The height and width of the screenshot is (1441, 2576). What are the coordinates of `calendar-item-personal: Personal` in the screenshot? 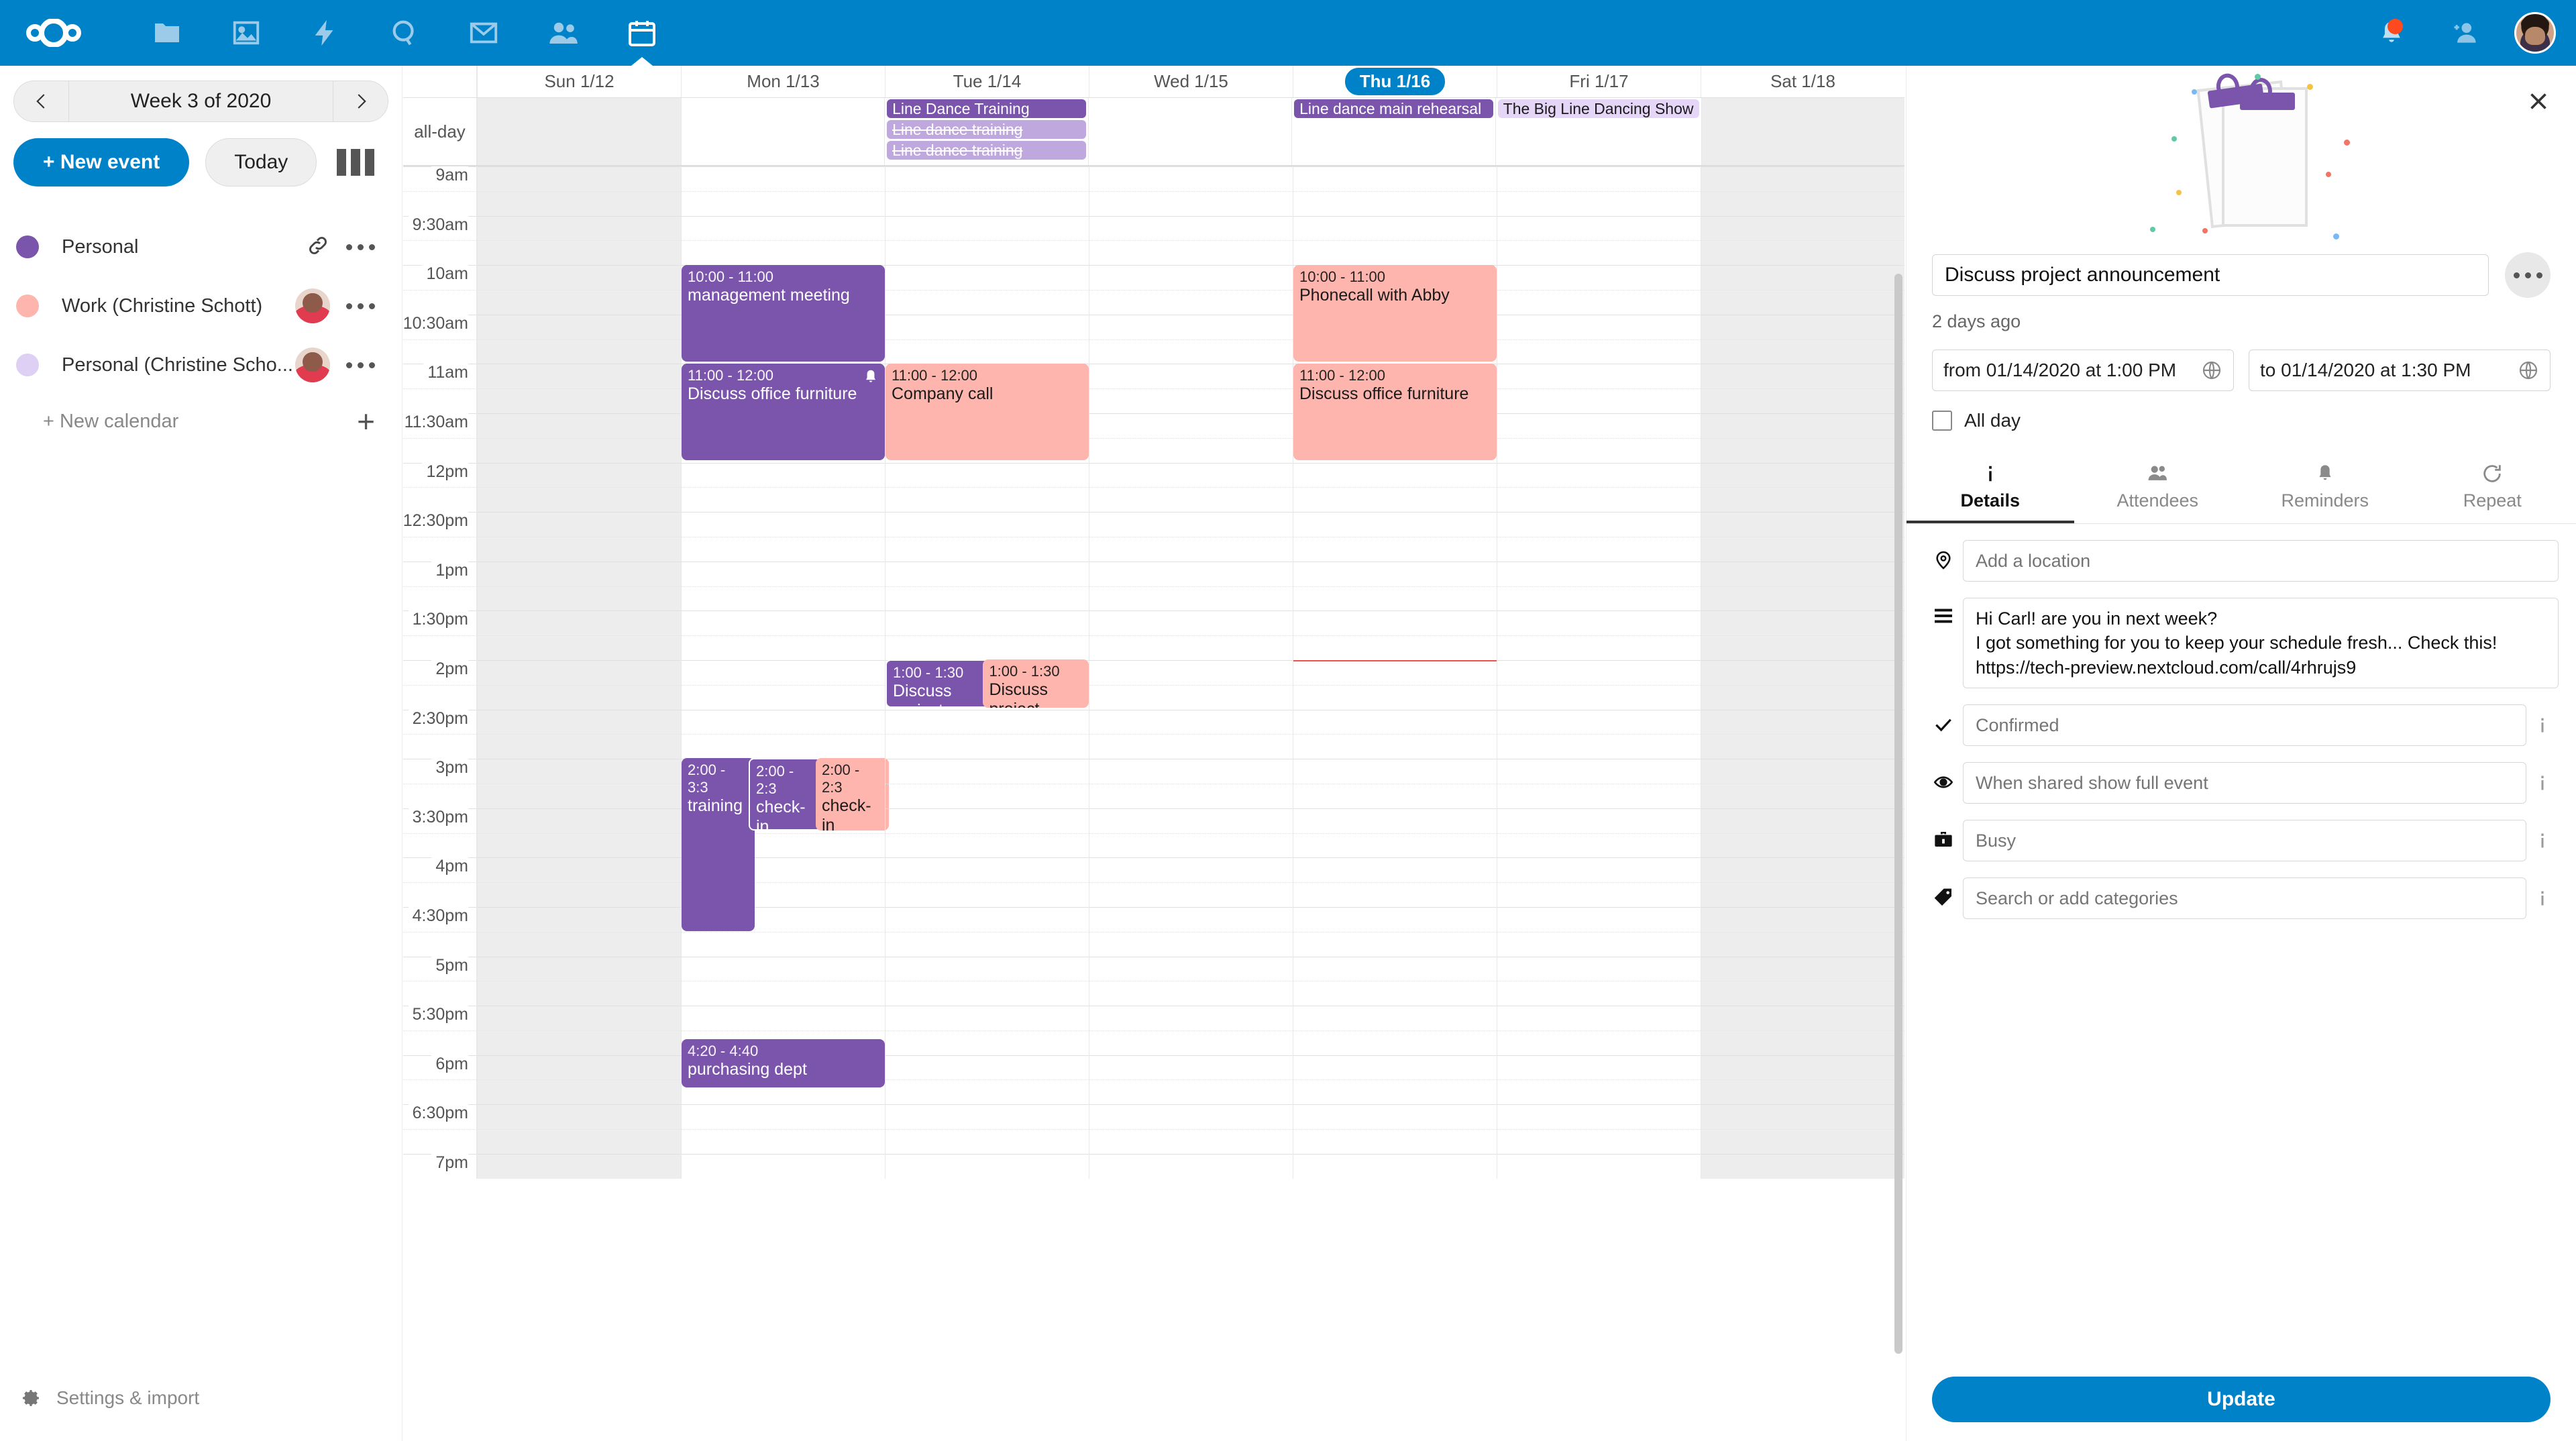 It's located at (201, 246).